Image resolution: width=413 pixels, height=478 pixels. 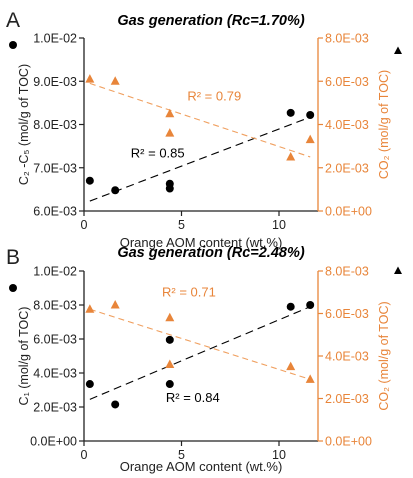 I want to click on r2-label-circle: R² = 0.85, so click(x=158, y=152).